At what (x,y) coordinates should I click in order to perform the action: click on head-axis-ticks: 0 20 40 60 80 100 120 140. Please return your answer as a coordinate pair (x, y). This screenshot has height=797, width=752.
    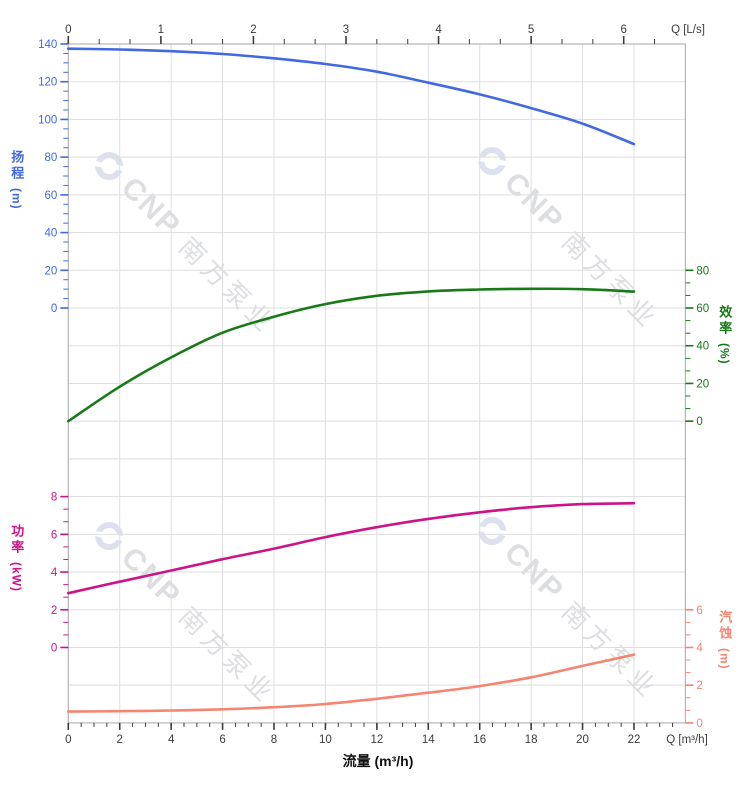
    Looking at the image, I should click on (53, 177).